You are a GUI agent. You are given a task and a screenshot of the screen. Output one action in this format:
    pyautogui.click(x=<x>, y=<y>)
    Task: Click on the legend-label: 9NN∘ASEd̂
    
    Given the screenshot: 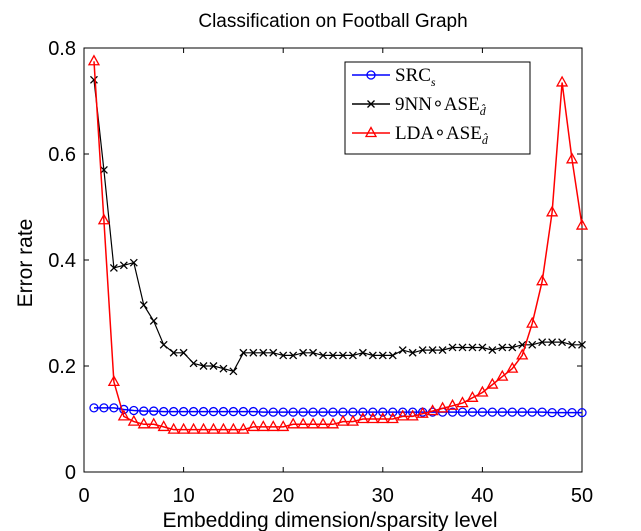 What is the action you would take?
    pyautogui.click(x=441, y=106)
    